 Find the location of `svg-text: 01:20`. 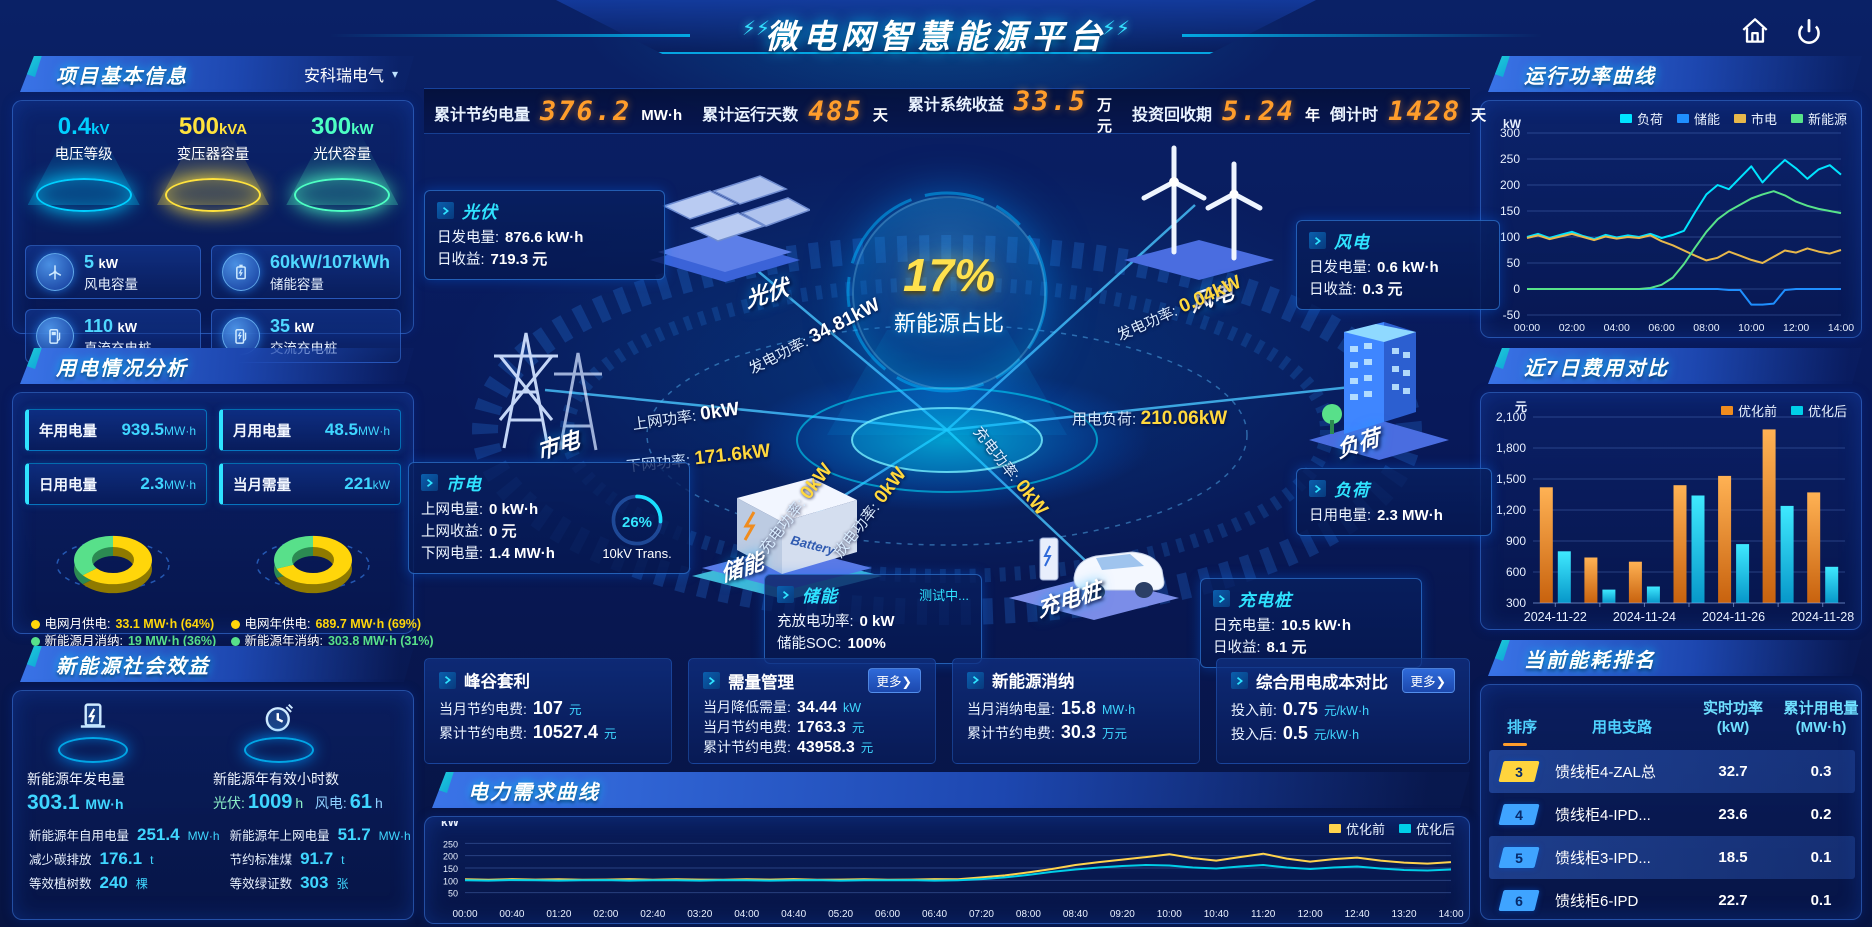

svg-text: 01:20 is located at coordinates (558, 914).